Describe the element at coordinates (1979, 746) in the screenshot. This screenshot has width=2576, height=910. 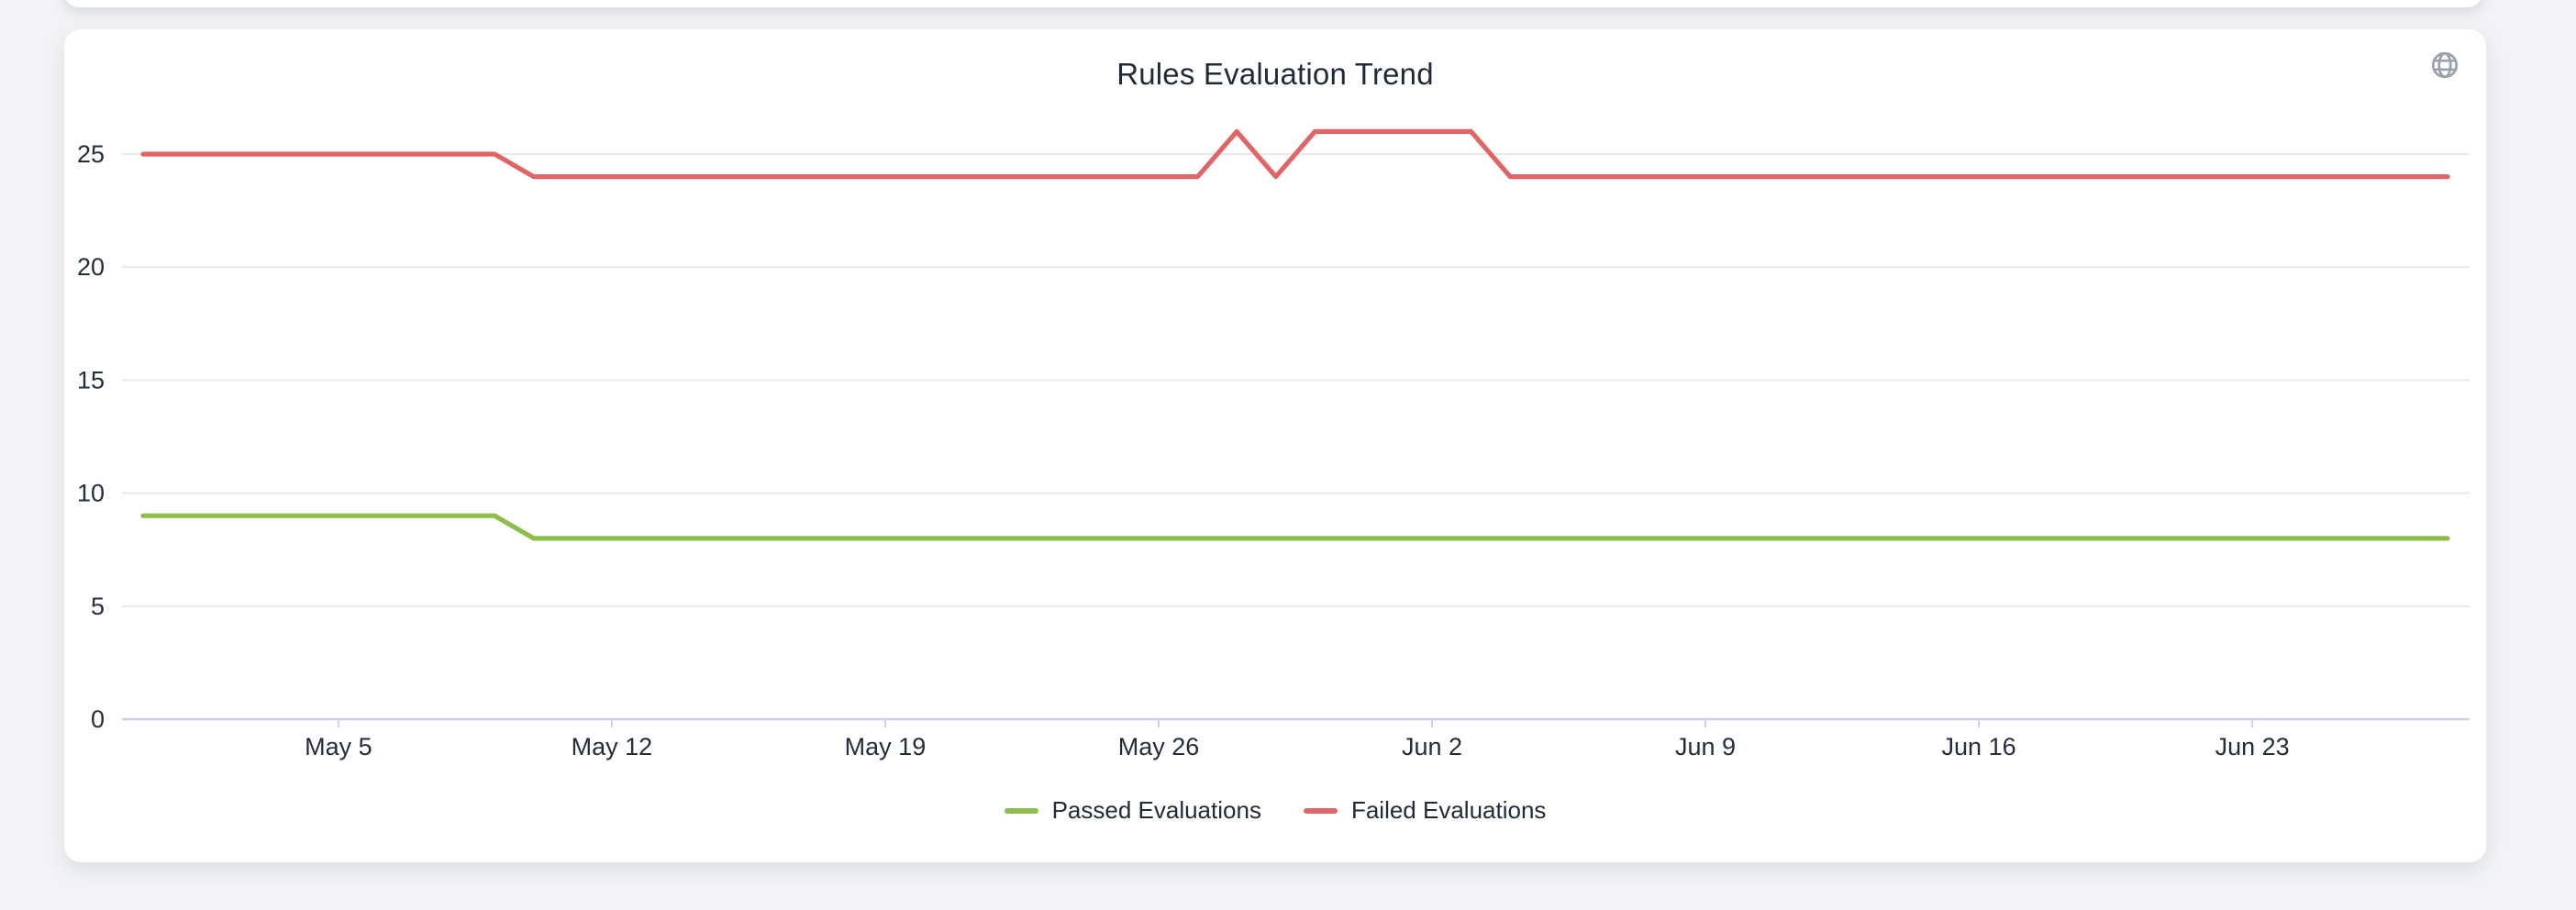
I see `x-axis-label: Jun 16` at that location.